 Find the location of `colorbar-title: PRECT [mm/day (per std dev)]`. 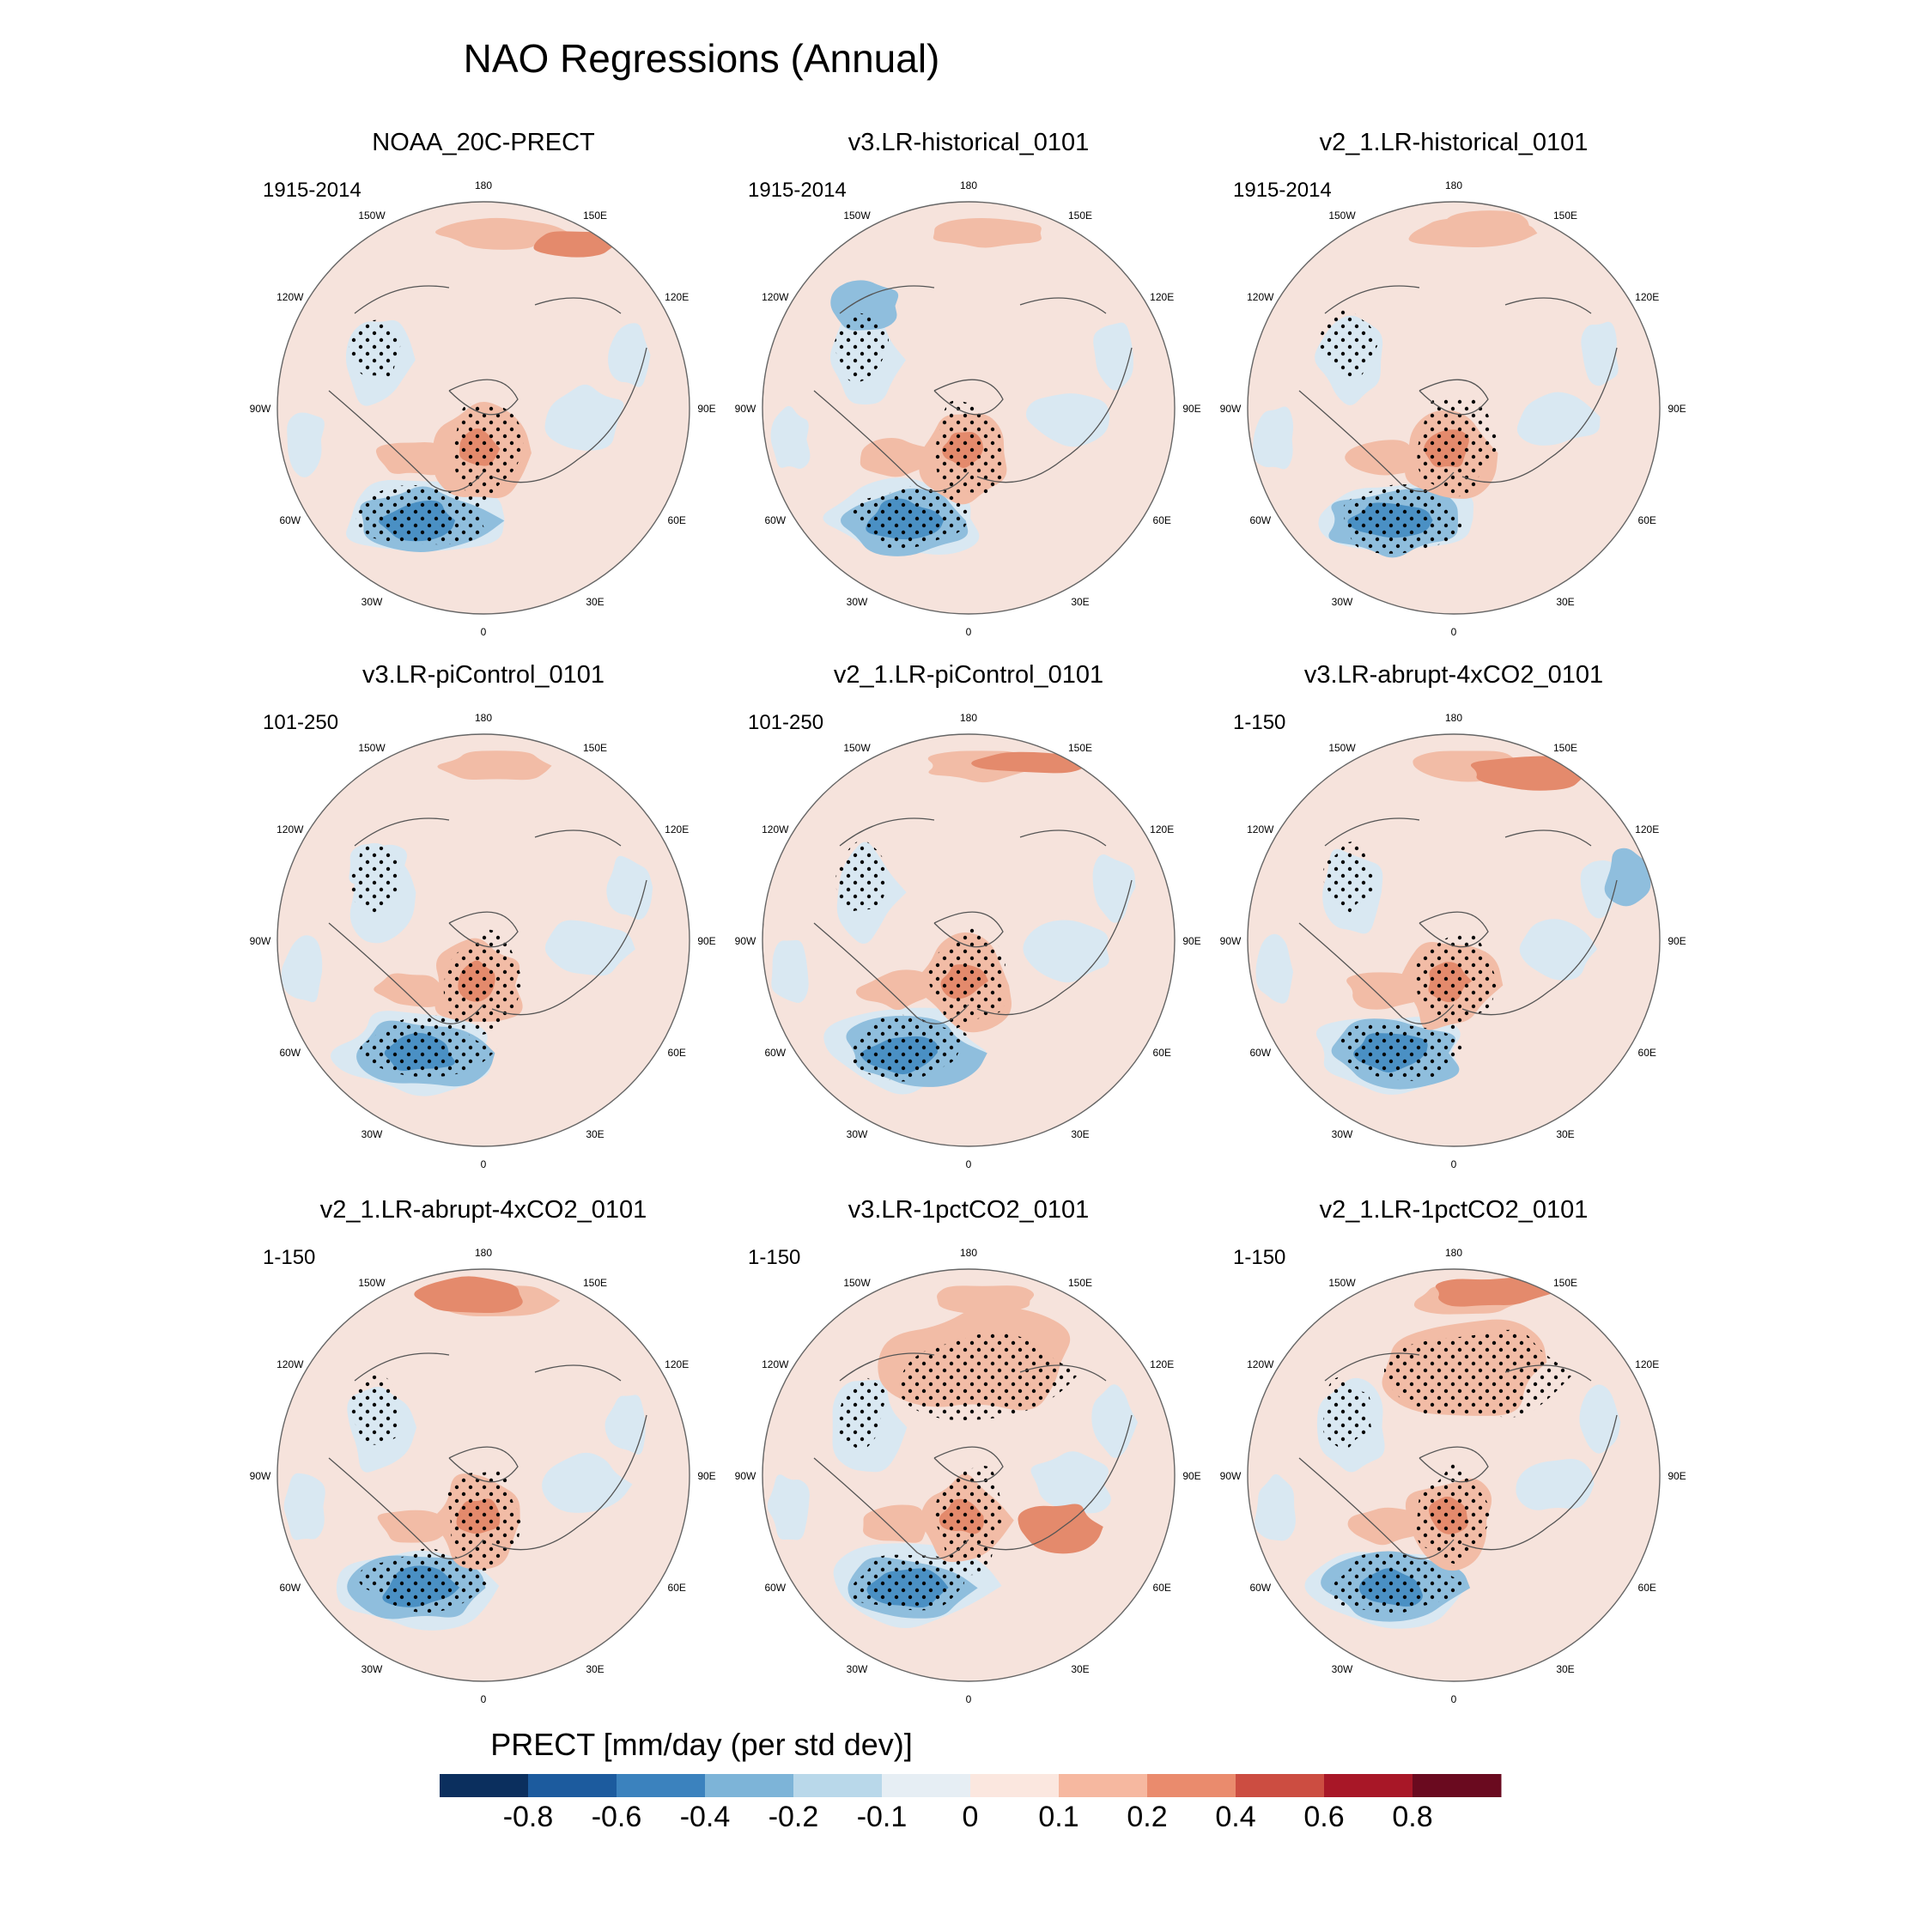

colorbar-title: PRECT [mm/day (per std dev)] is located at coordinates (701, 1744).